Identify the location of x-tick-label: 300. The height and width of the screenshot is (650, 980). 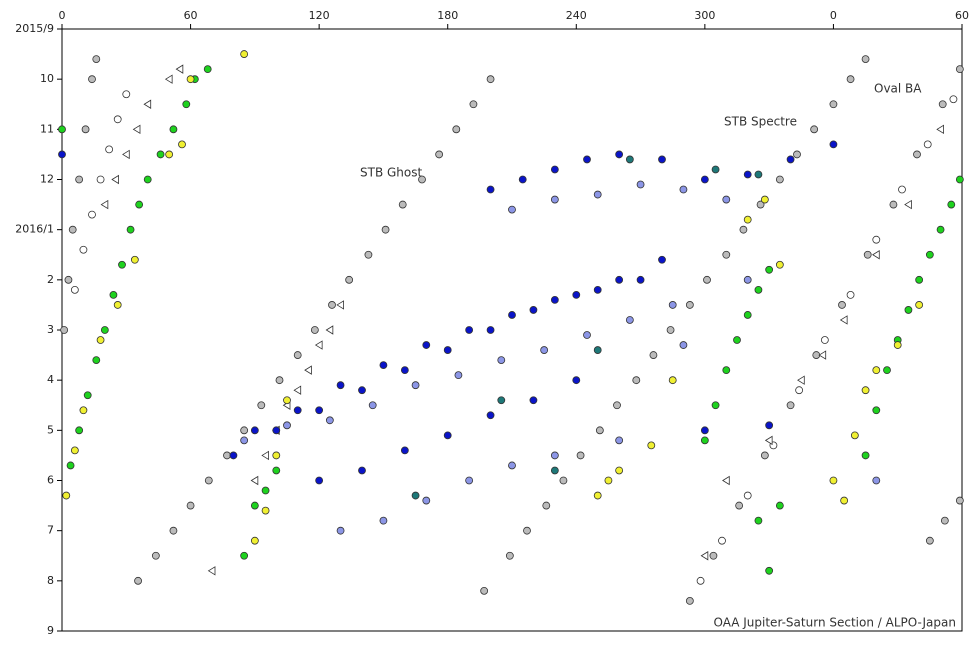
(704, 15).